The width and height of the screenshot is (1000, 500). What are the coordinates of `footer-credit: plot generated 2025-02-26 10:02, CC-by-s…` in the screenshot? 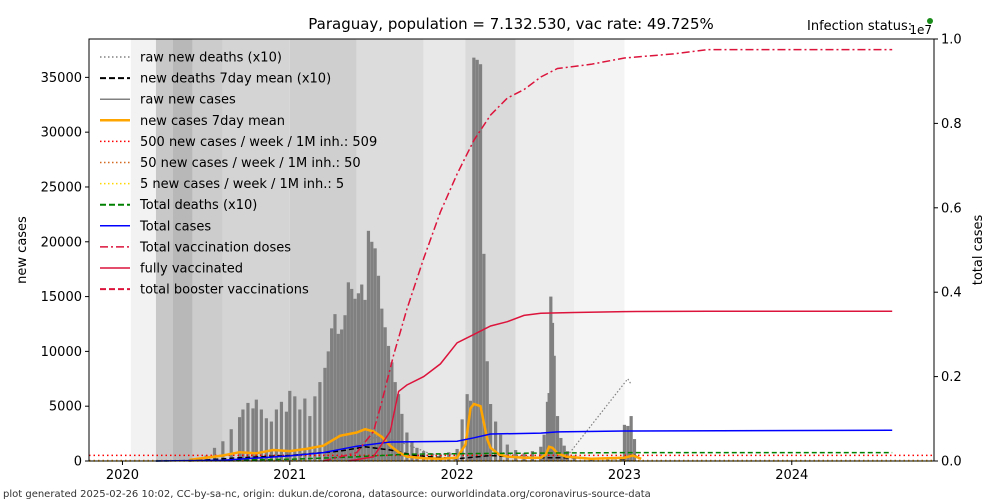 It's located at (327, 494).